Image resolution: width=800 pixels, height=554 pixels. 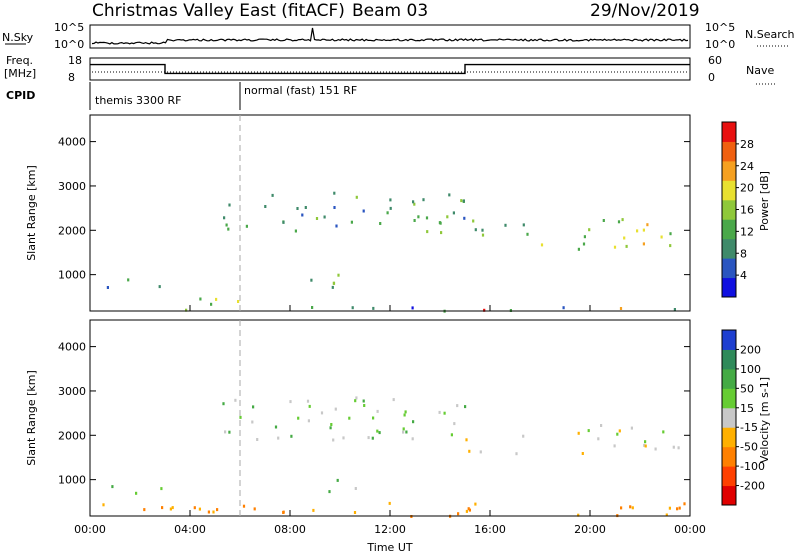 What do you see at coordinates (390, 529) in the screenshot?
I see `x-tick-label: 12:00` at bounding box center [390, 529].